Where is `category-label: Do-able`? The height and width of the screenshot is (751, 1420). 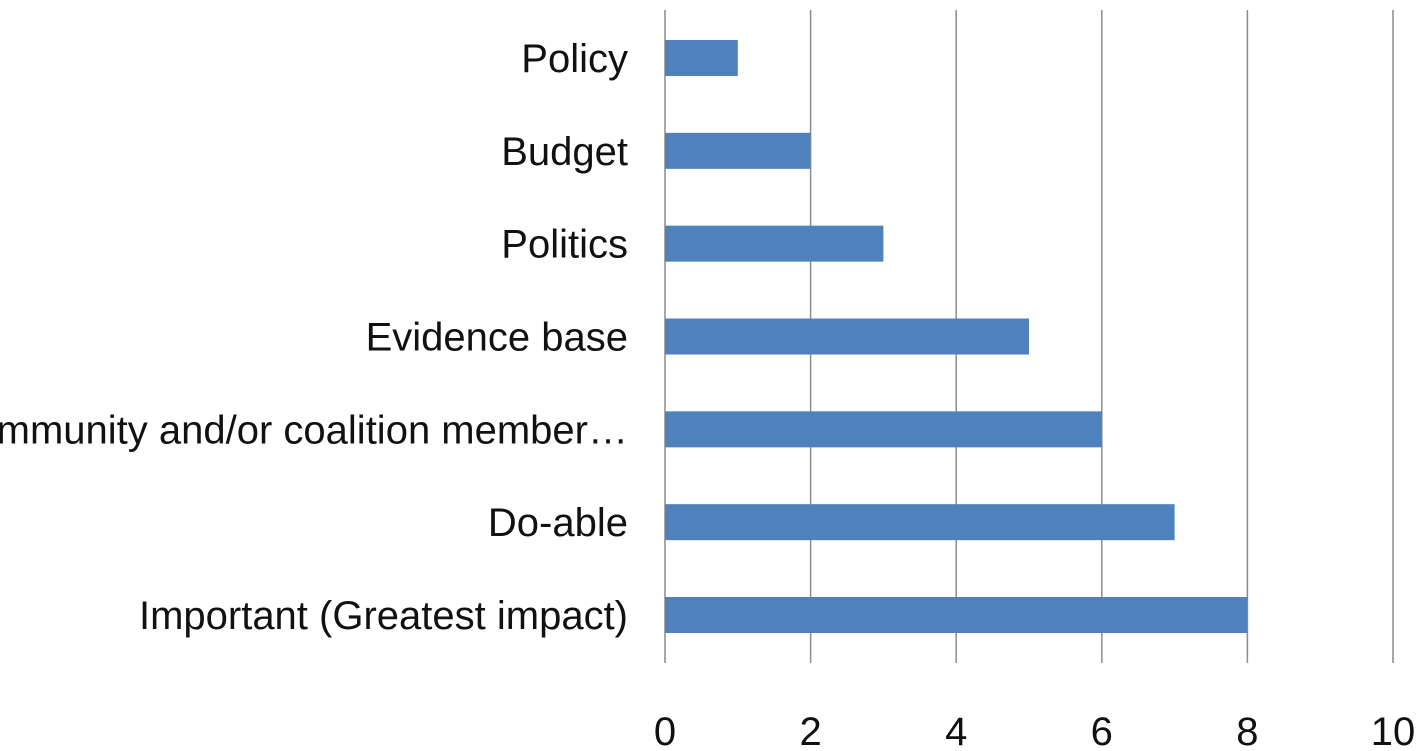
category-label: Do-able is located at coordinates (558, 523).